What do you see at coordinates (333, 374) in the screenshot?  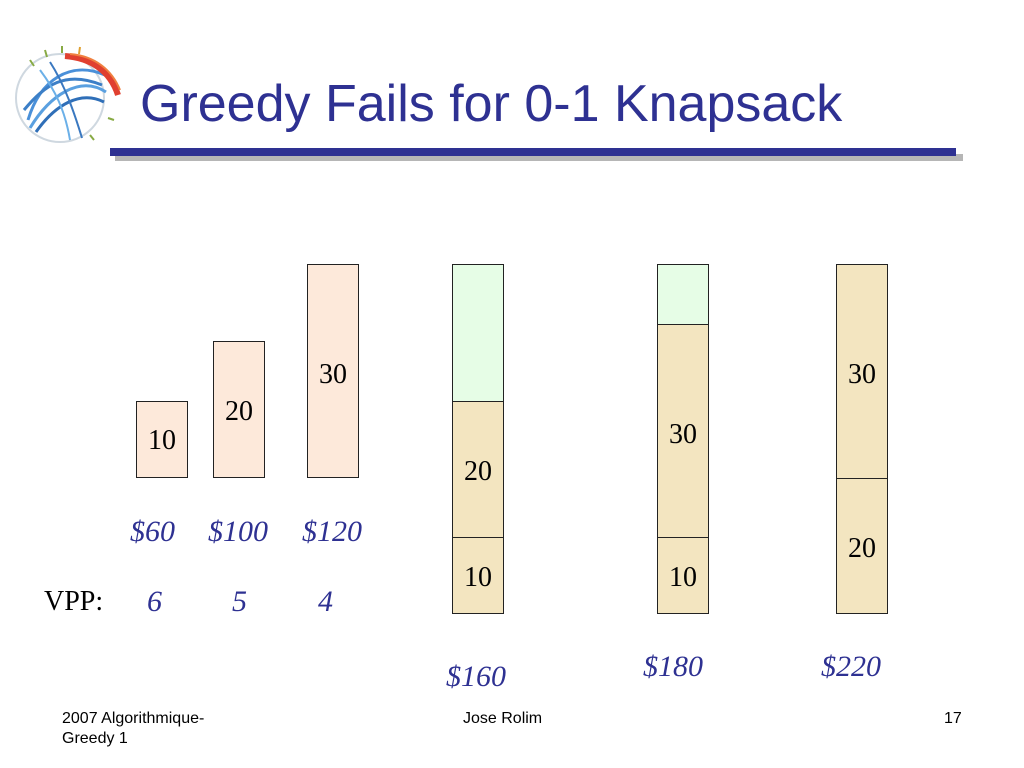 I see `item-weight-3: 30` at bounding box center [333, 374].